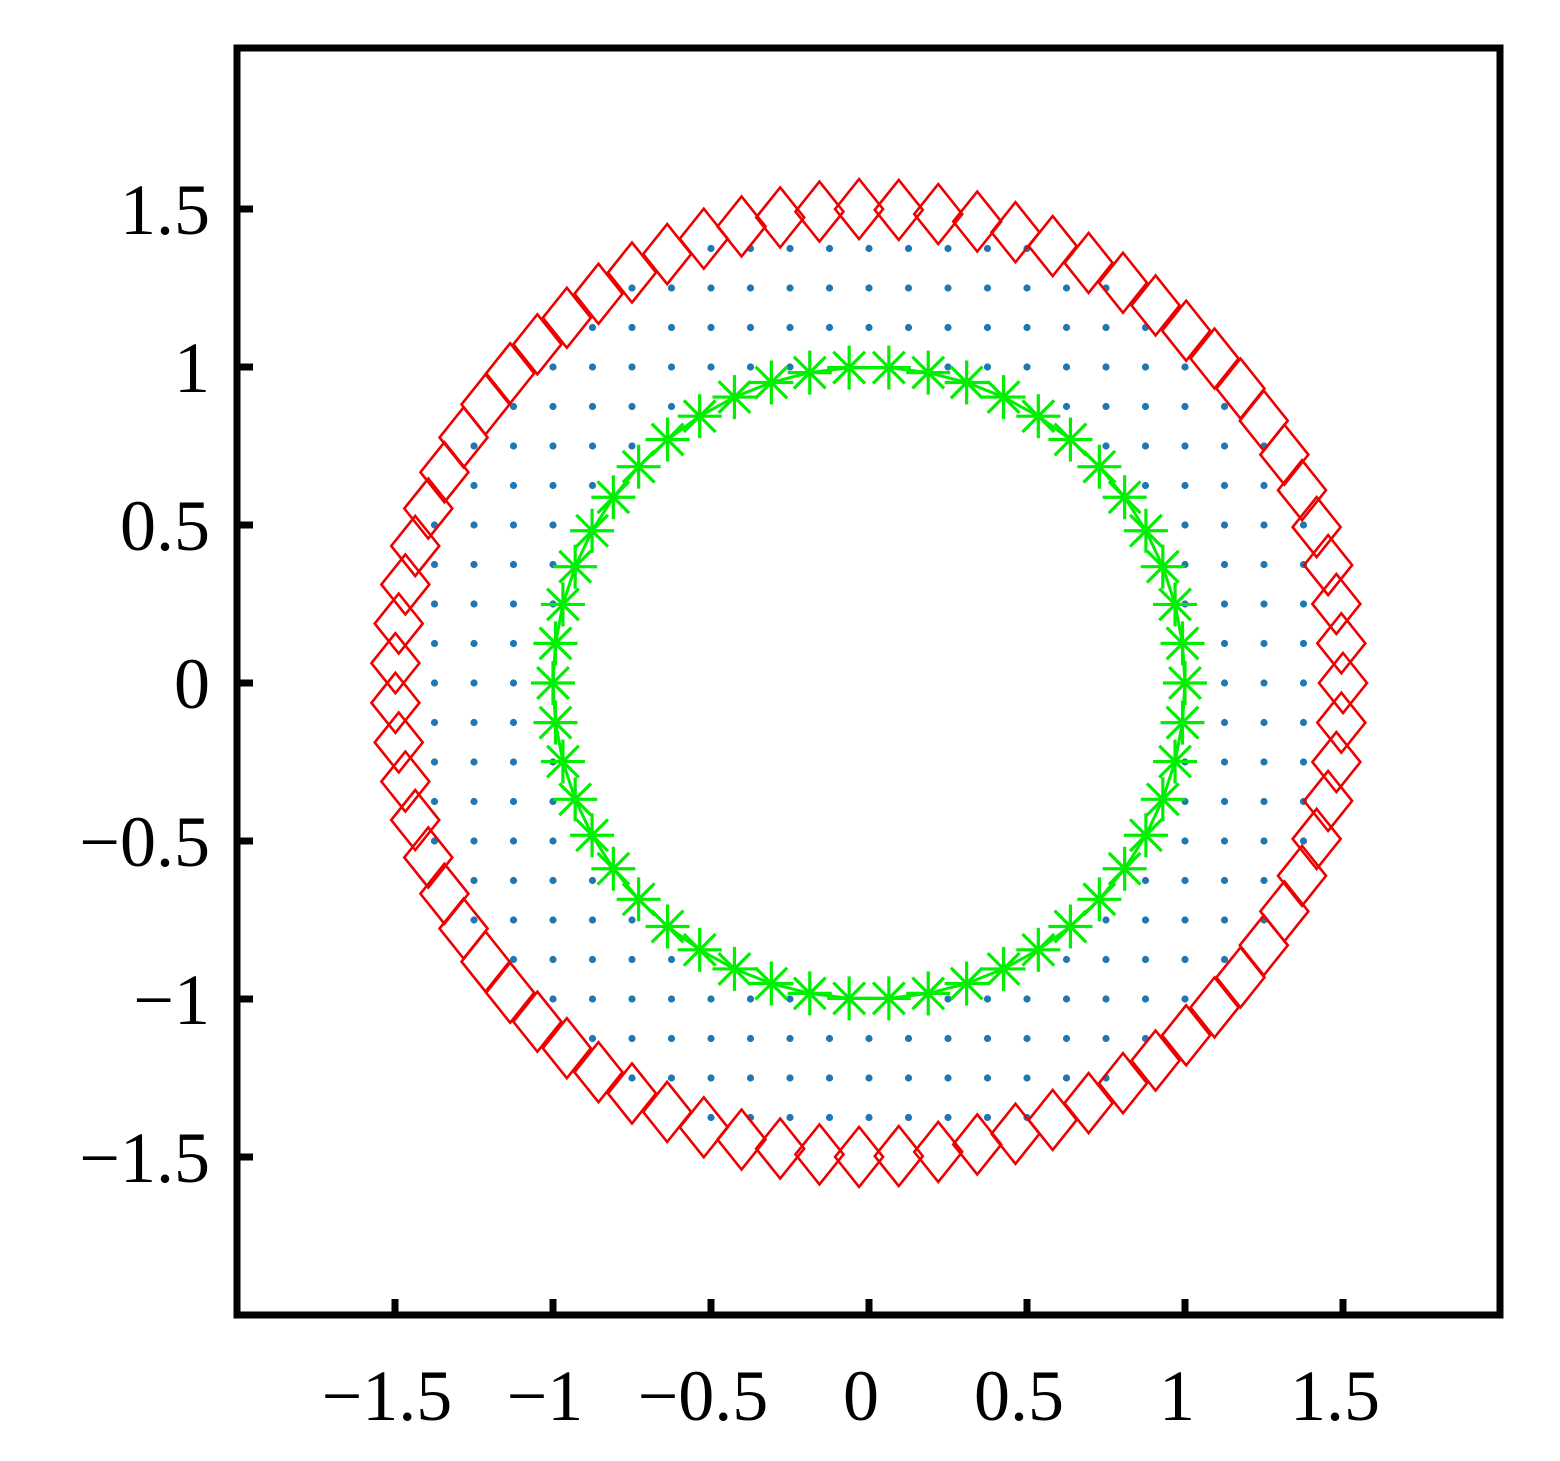 The width and height of the screenshot is (1560, 1461). Describe the element at coordinates (1019, 1396) in the screenshot. I see `x-tick-label: 0.5` at that location.